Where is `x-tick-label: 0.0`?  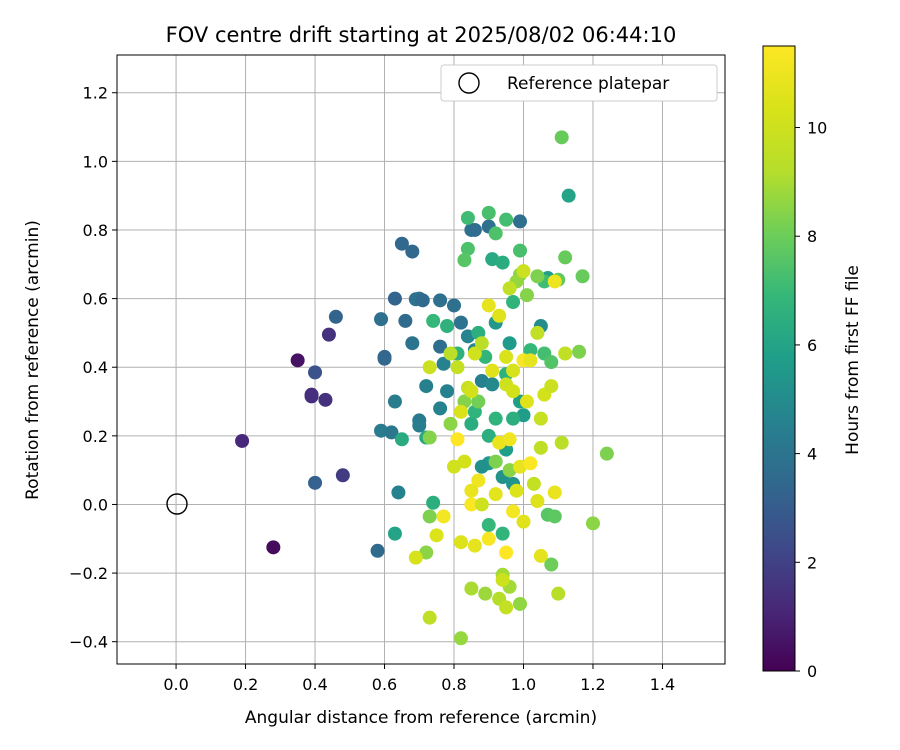 x-tick-label: 0.0 is located at coordinates (175, 684).